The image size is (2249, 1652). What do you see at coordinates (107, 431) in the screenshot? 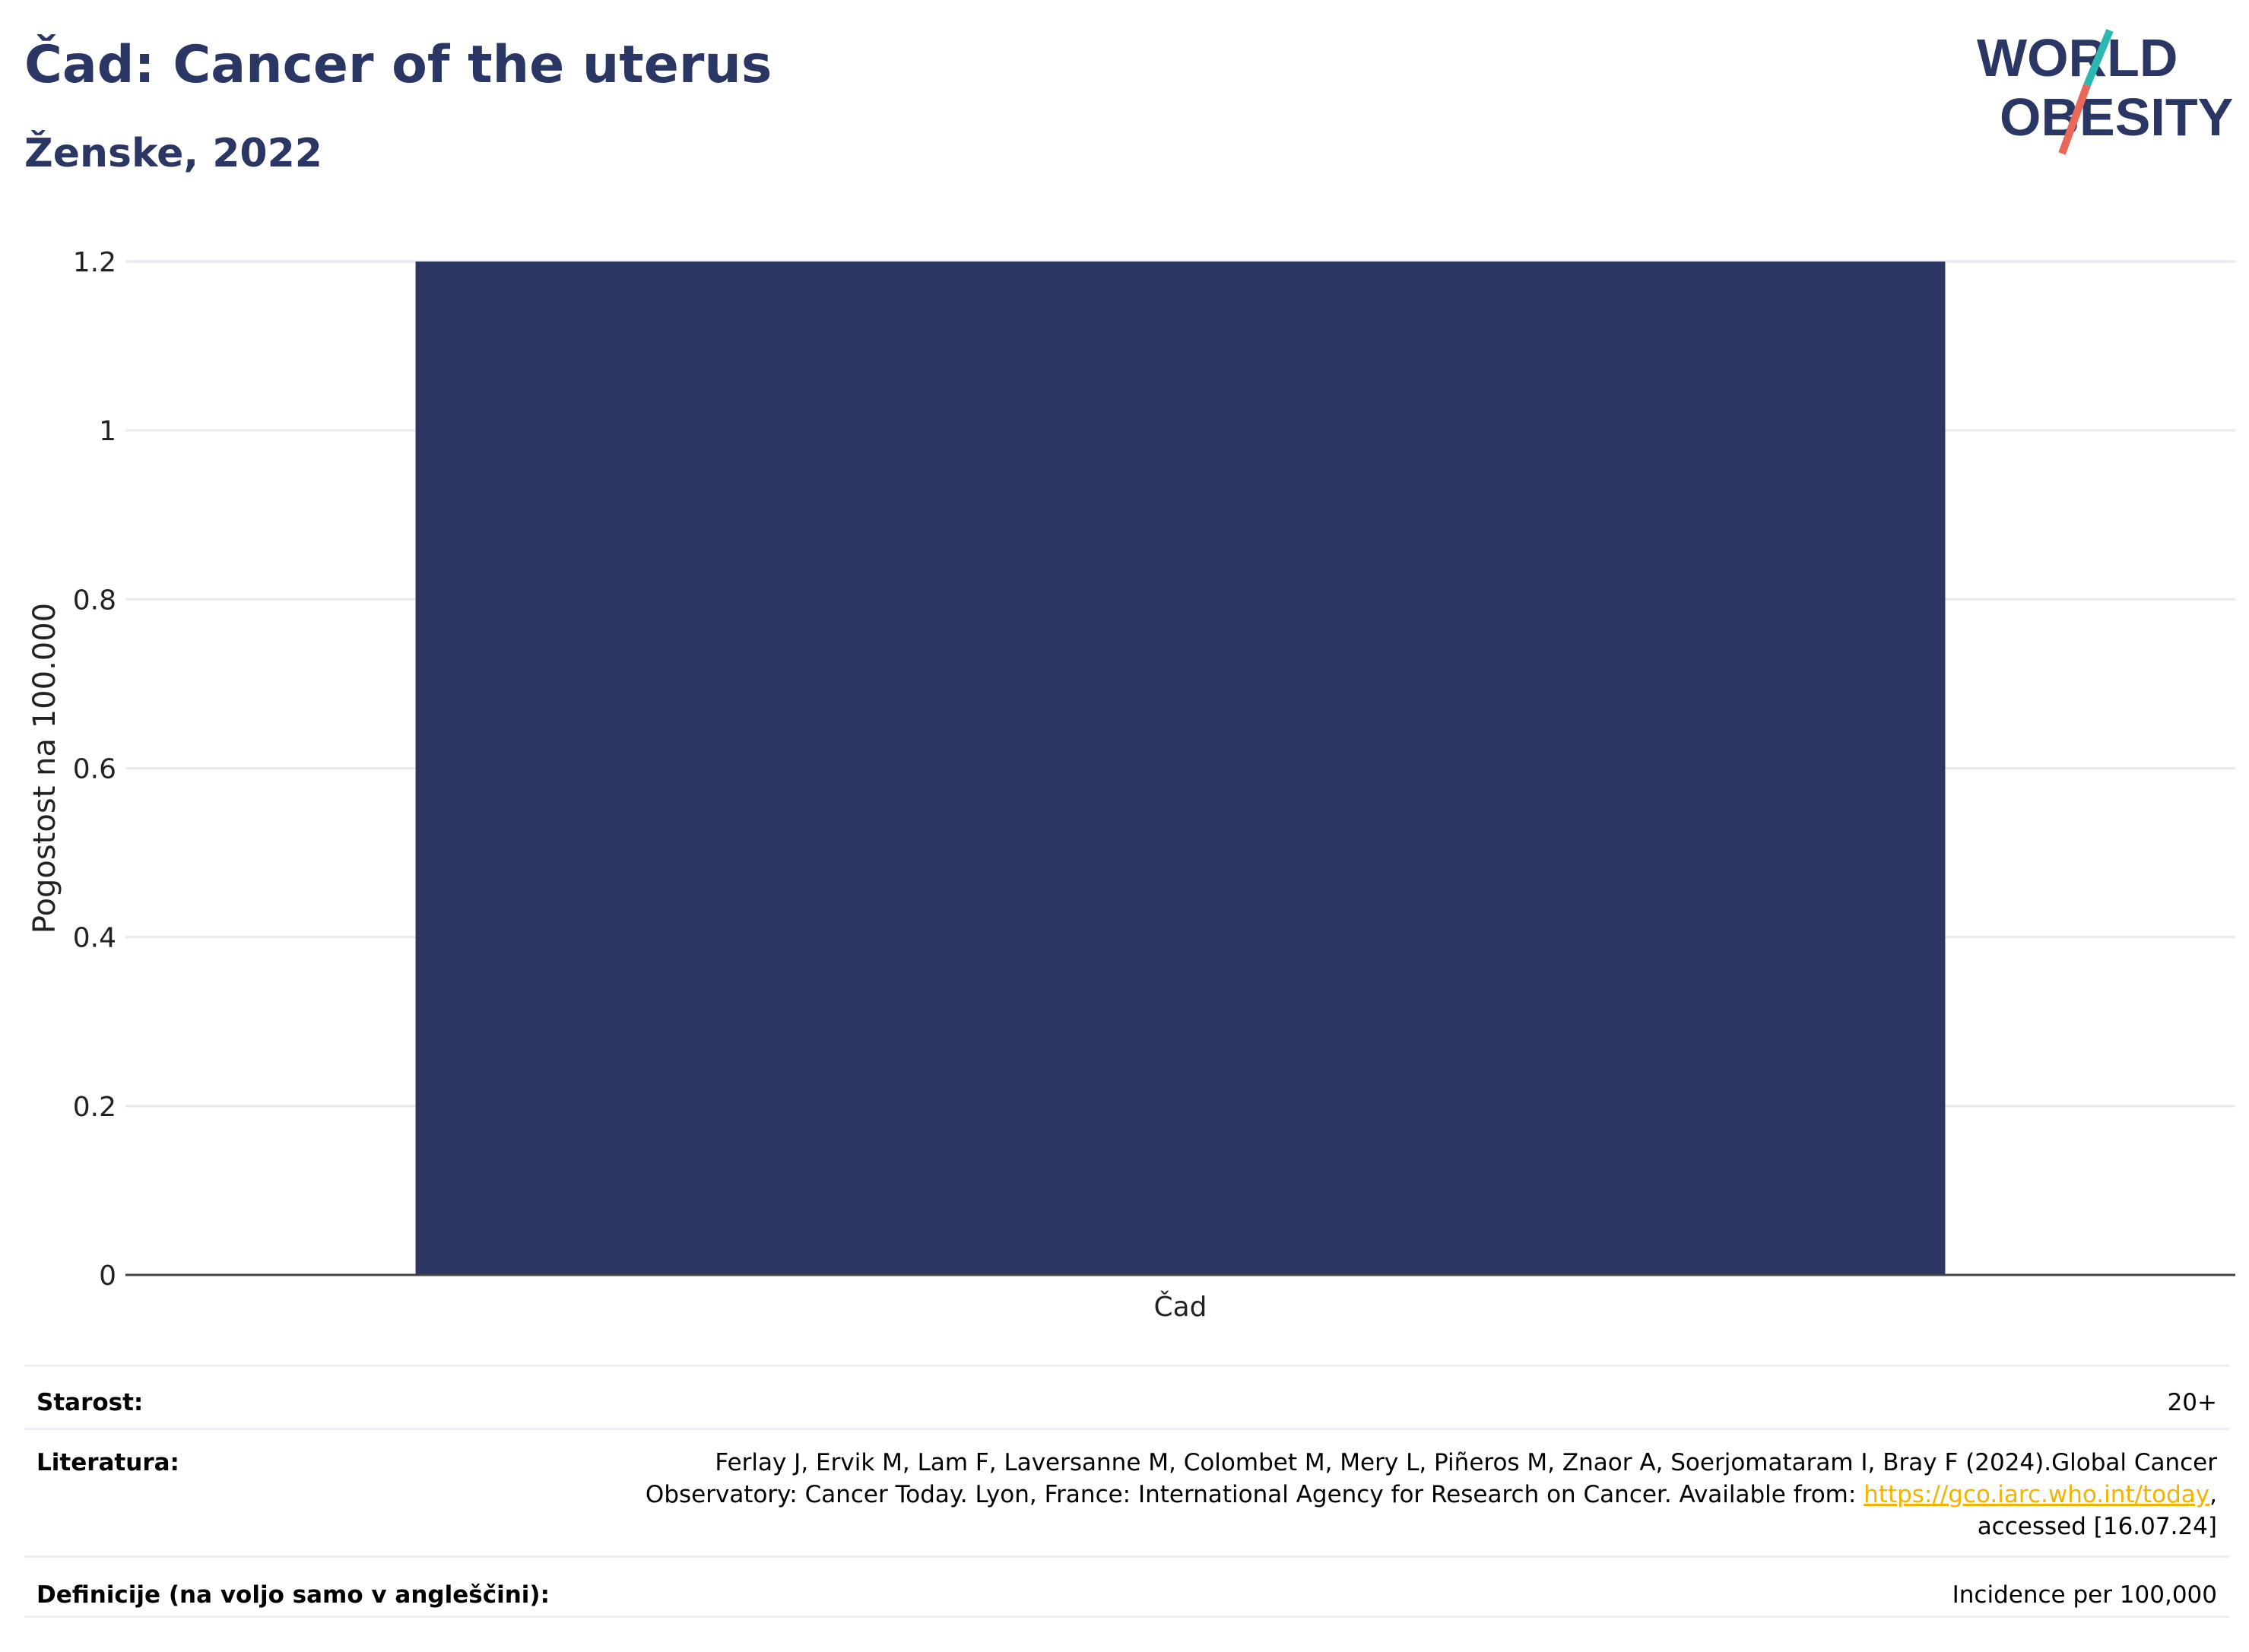
I see `y-tick-label-5: 1` at bounding box center [107, 431].